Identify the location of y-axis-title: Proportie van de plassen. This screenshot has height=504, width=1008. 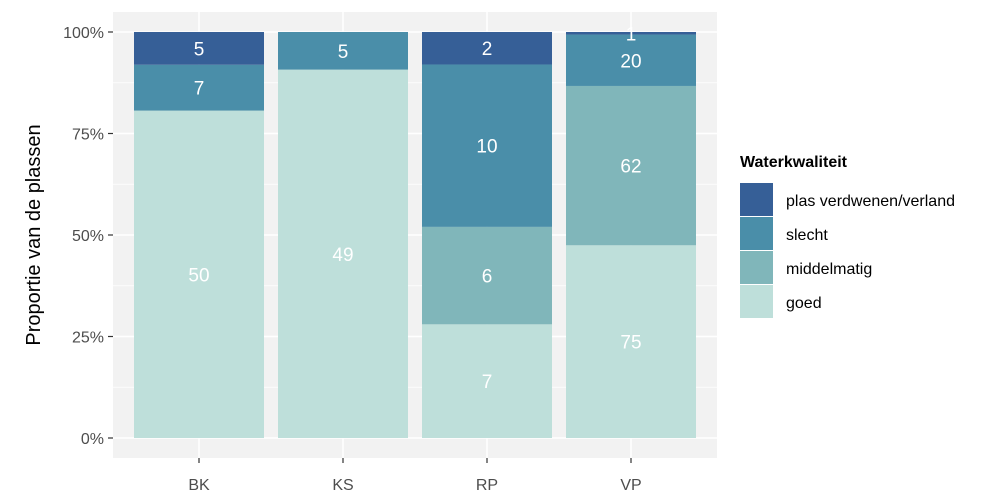
(34, 234).